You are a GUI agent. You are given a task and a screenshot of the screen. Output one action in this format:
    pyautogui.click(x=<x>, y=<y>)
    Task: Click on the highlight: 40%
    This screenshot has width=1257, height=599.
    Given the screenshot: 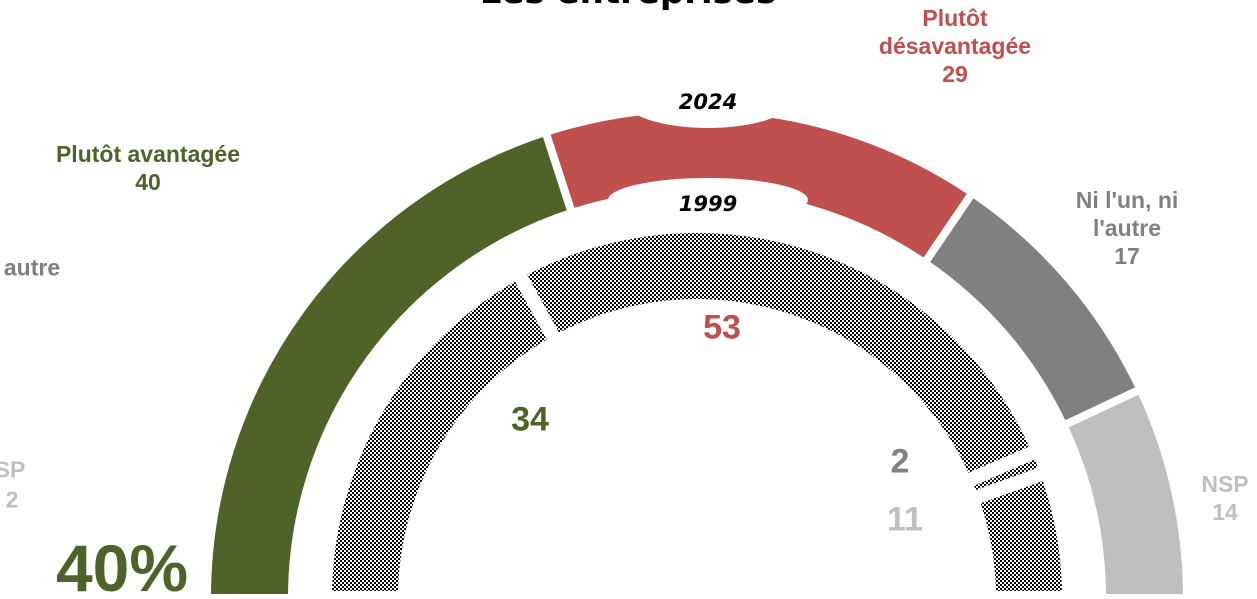 What is the action you would take?
    pyautogui.click(x=122, y=565)
    